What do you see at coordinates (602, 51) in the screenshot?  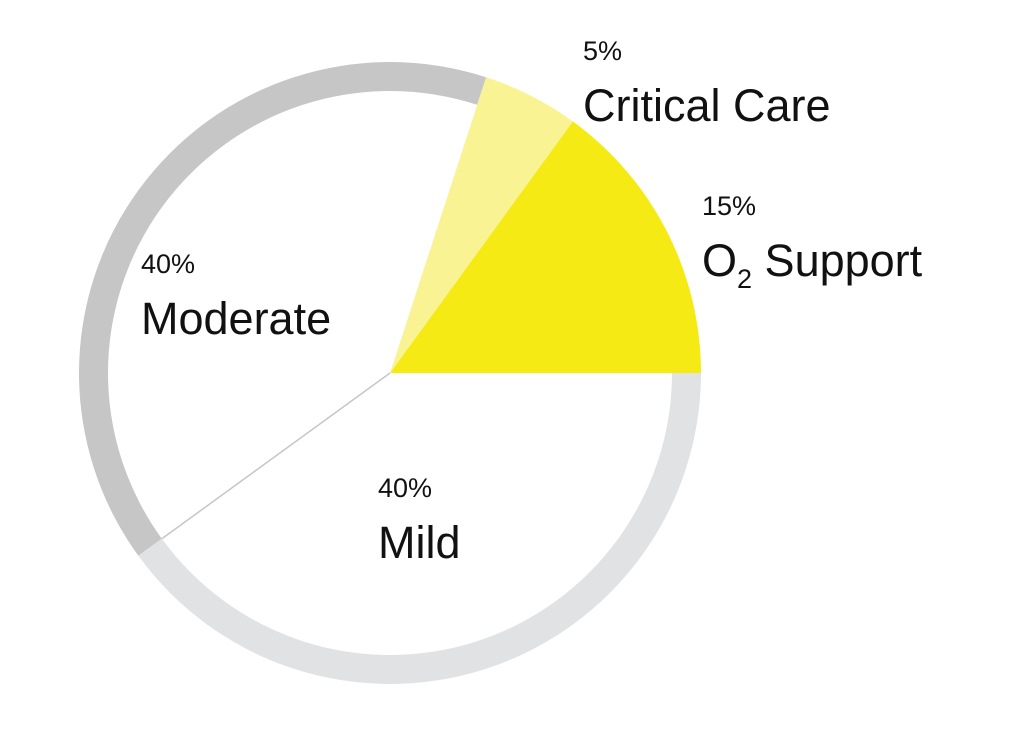 I see `percent-label-critical-care: 5%` at bounding box center [602, 51].